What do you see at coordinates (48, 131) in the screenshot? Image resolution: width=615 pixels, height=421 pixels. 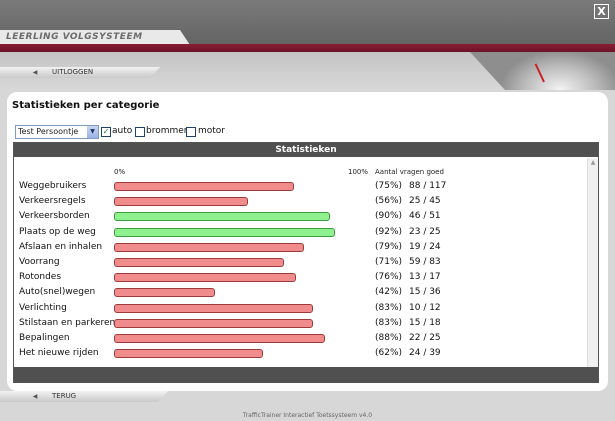 I see `person-select-value: Test Persoontje` at bounding box center [48, 131].